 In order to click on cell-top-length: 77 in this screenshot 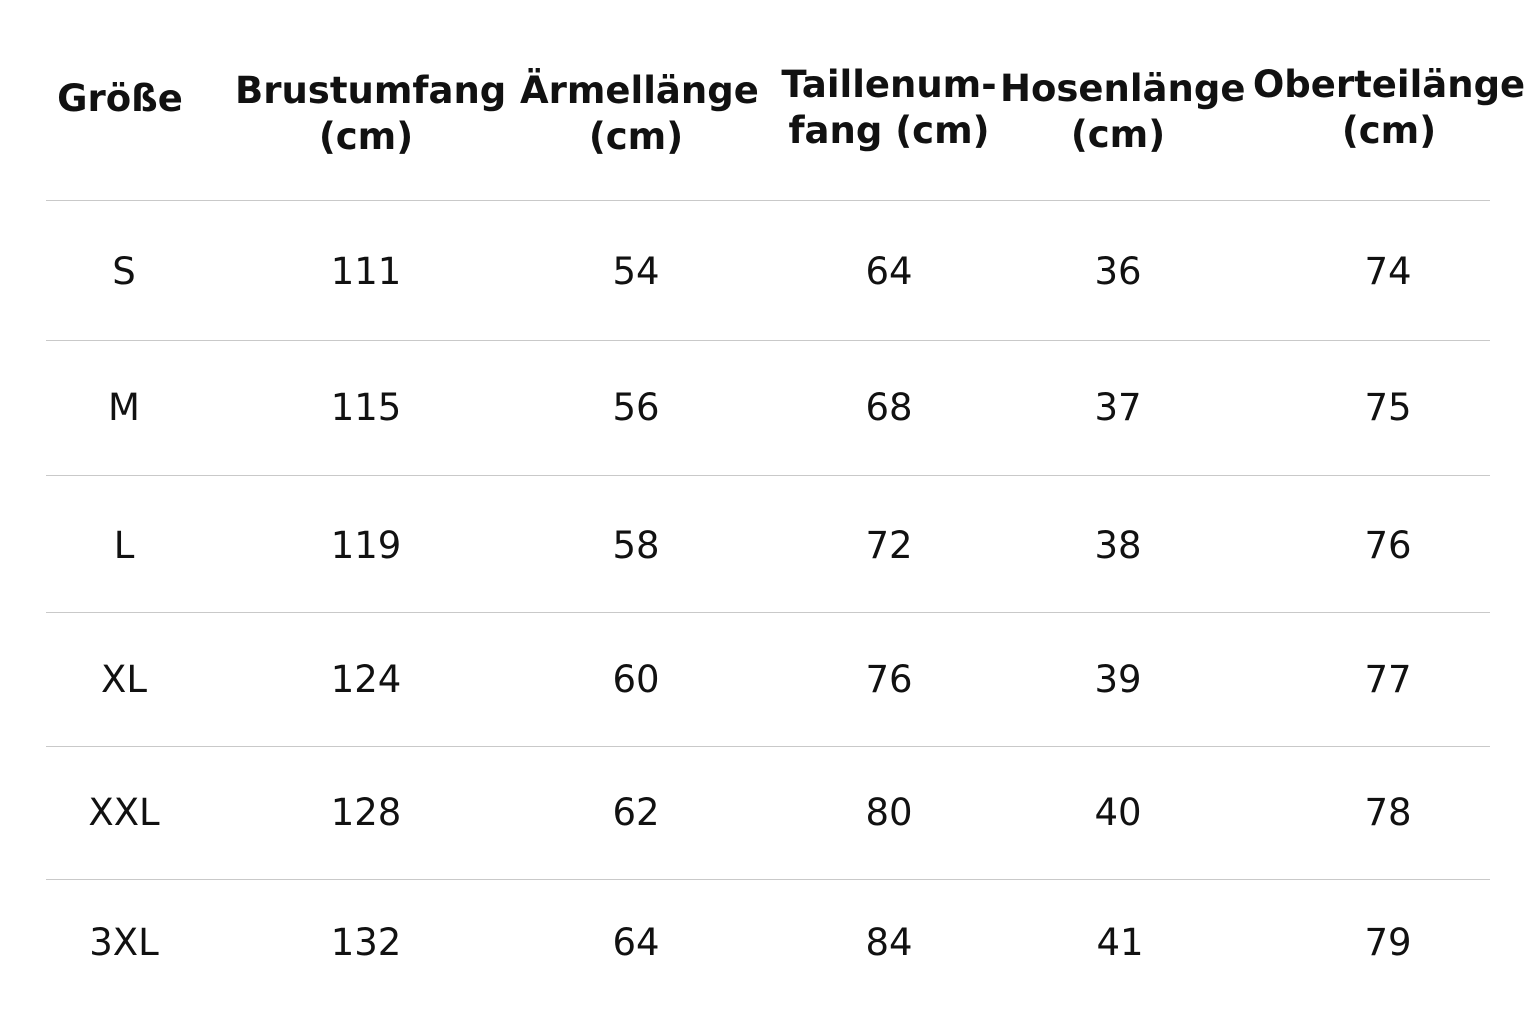, I will do `click(1388, 679)`.